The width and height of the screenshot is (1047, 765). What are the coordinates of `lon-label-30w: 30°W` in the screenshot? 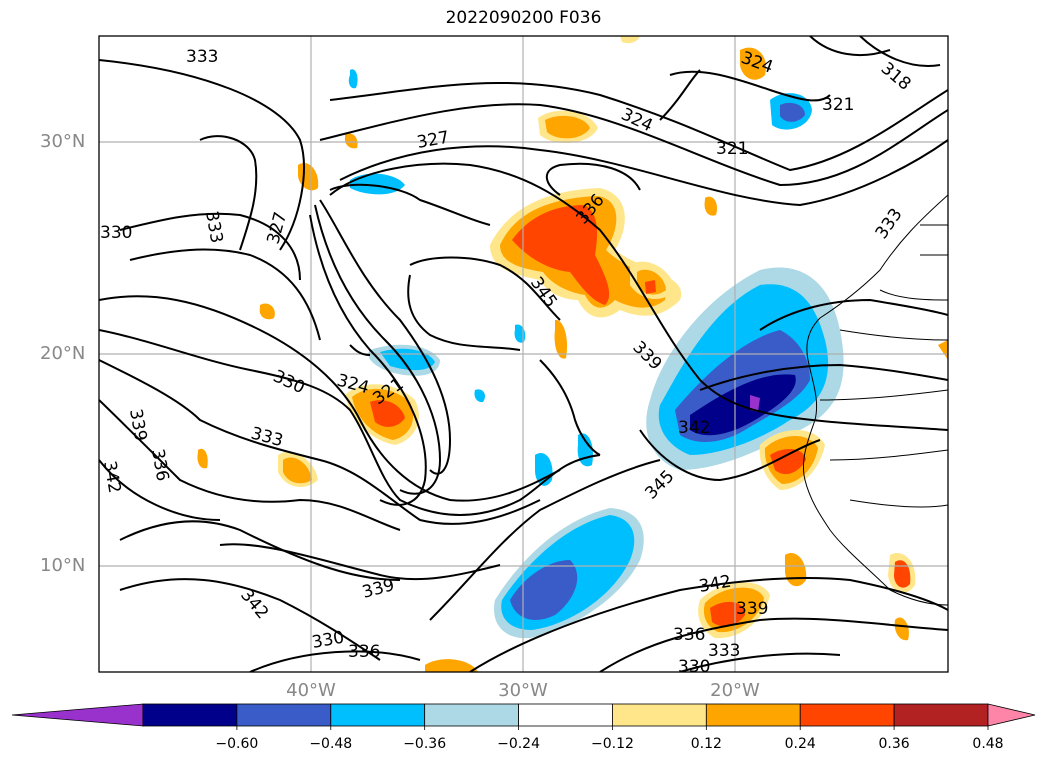 It's located at (523, 690).